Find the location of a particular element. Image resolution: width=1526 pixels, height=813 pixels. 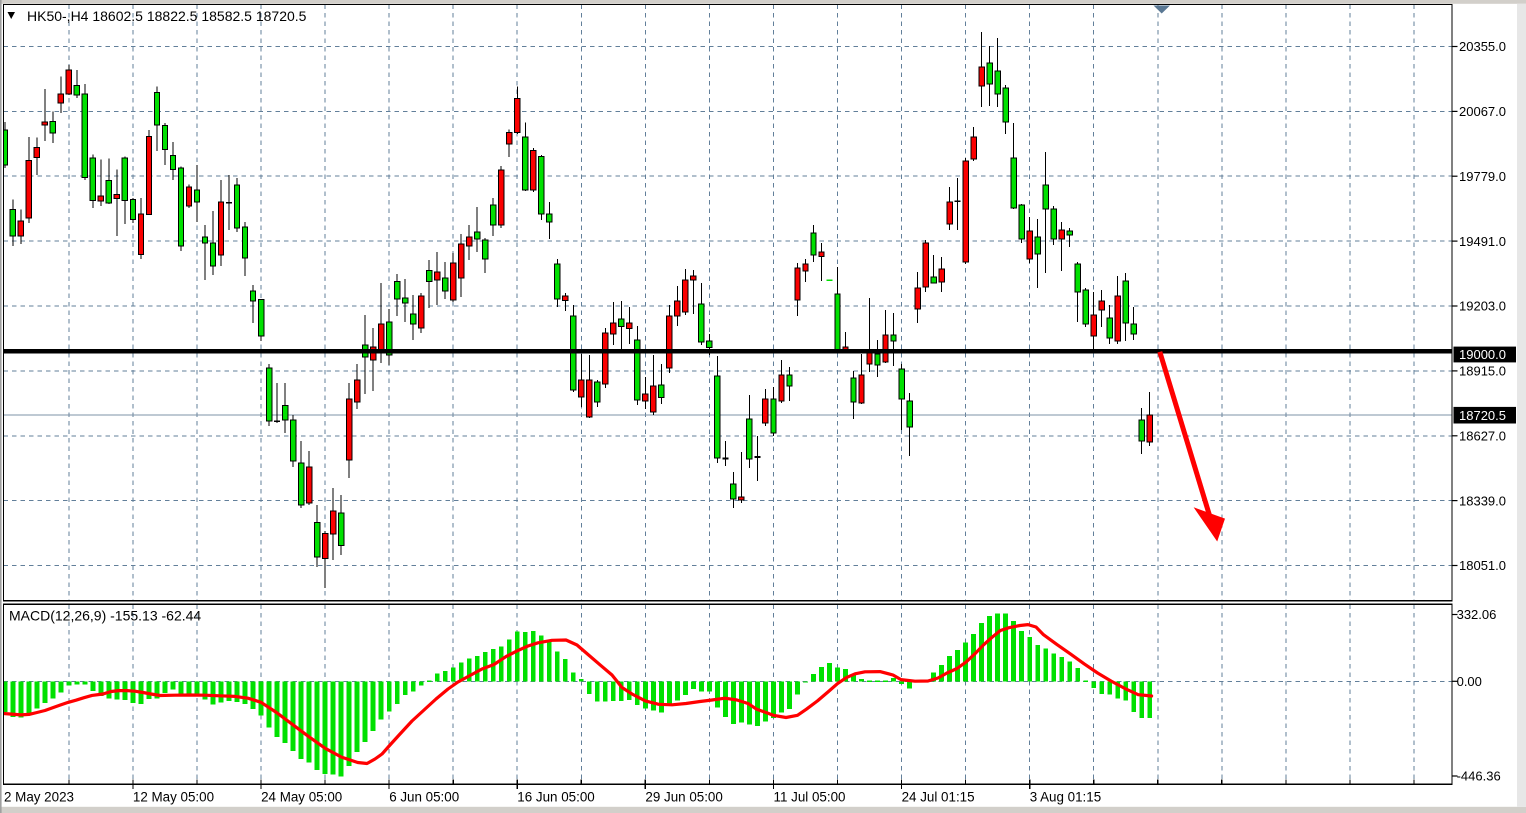

svg-text: 11 Jul 05:00 is located at coordinates (810, 796).